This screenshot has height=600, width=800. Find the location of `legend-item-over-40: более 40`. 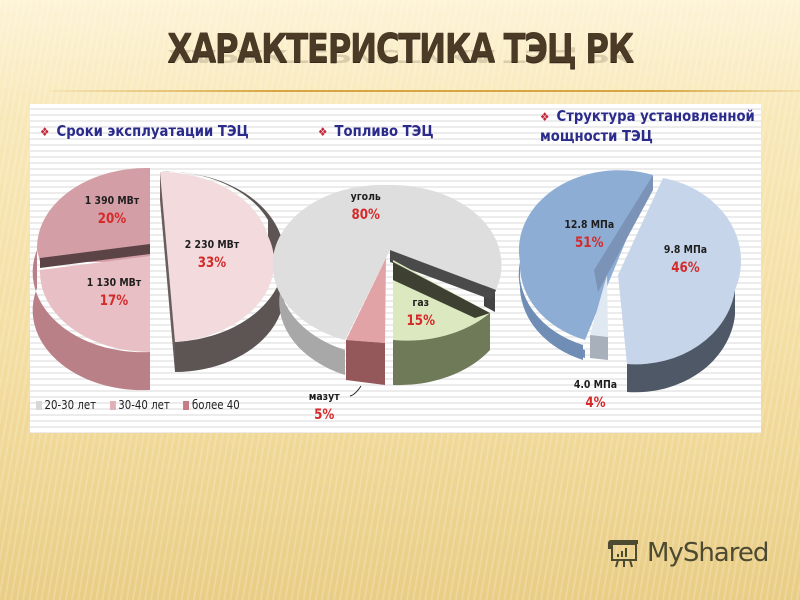

legend-item-over-40: более 40 is located at coordinates (211, 405).